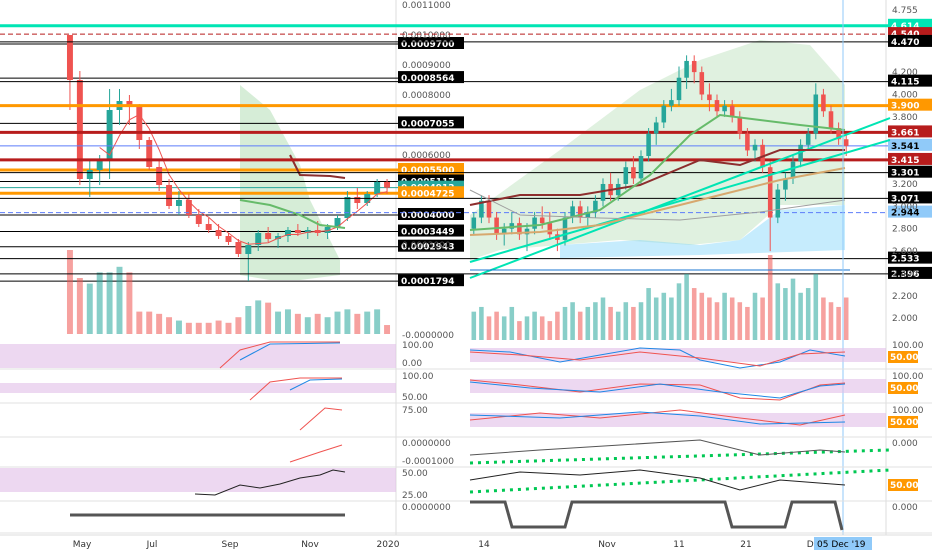 The width and height of the screenshot is (932, 550). I want to click on right-x-tick-1: Nov, so click(607, 545).